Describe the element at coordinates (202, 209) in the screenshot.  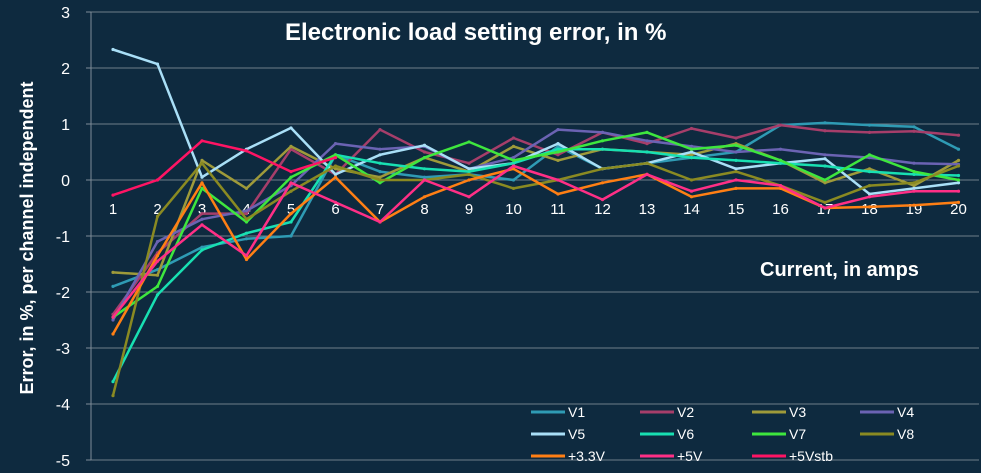
I see `x-tick-label: 3` at that location.